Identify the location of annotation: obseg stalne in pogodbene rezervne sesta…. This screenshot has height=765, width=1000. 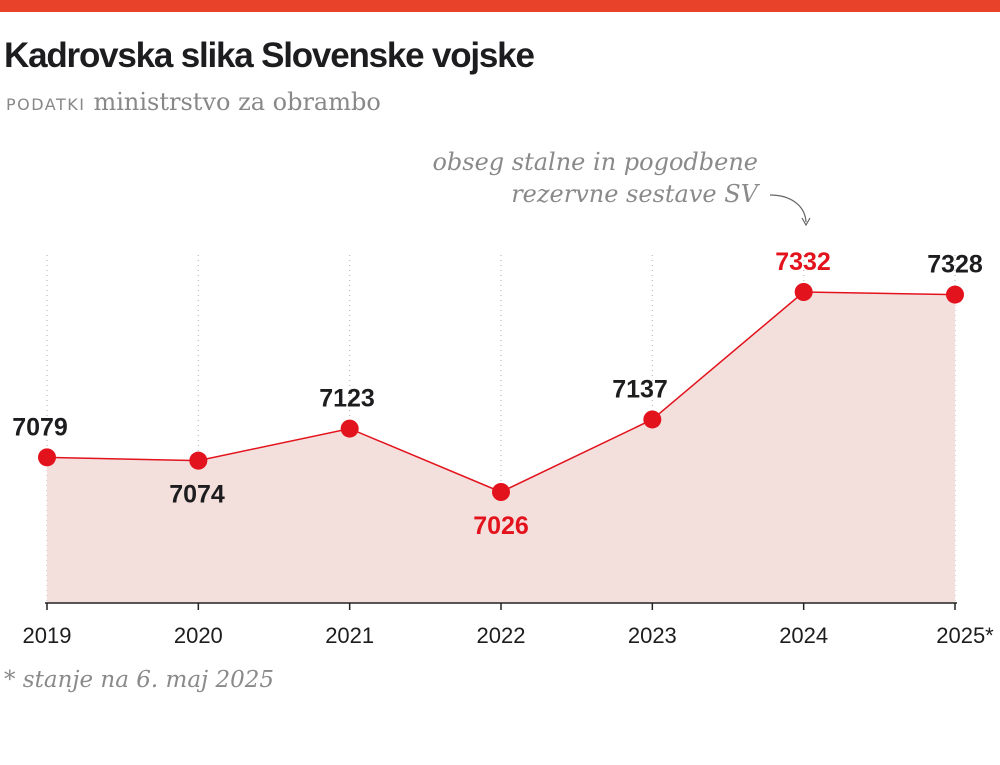
(595, 178).